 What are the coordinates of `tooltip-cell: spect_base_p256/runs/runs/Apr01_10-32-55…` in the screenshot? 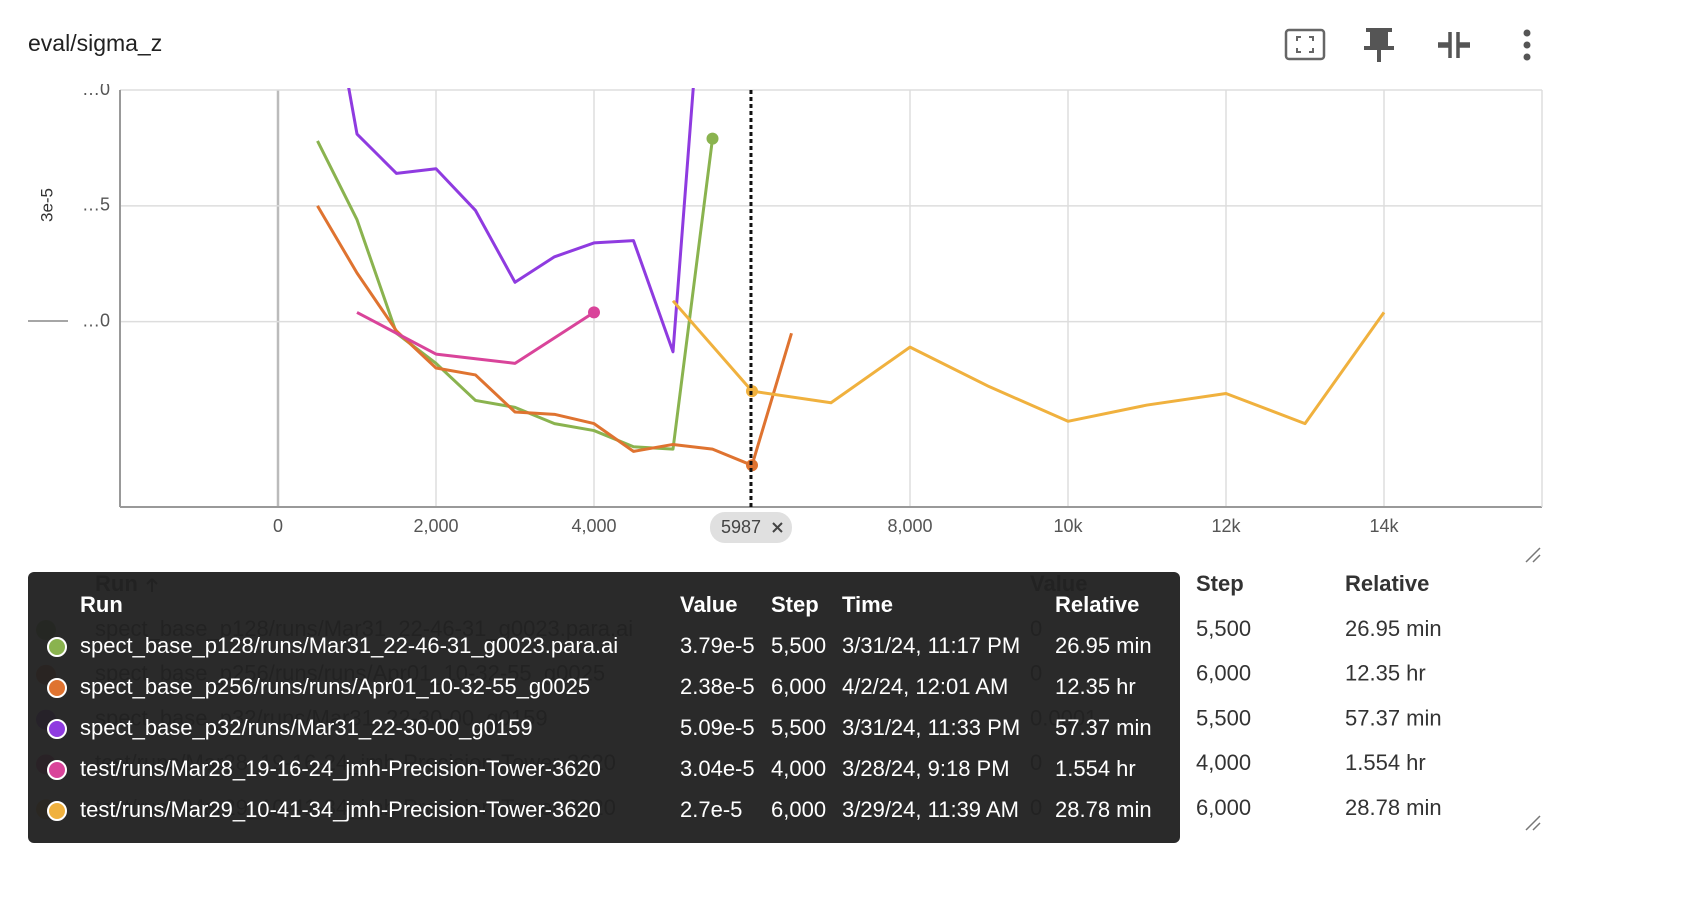 It's located at (335, 686).